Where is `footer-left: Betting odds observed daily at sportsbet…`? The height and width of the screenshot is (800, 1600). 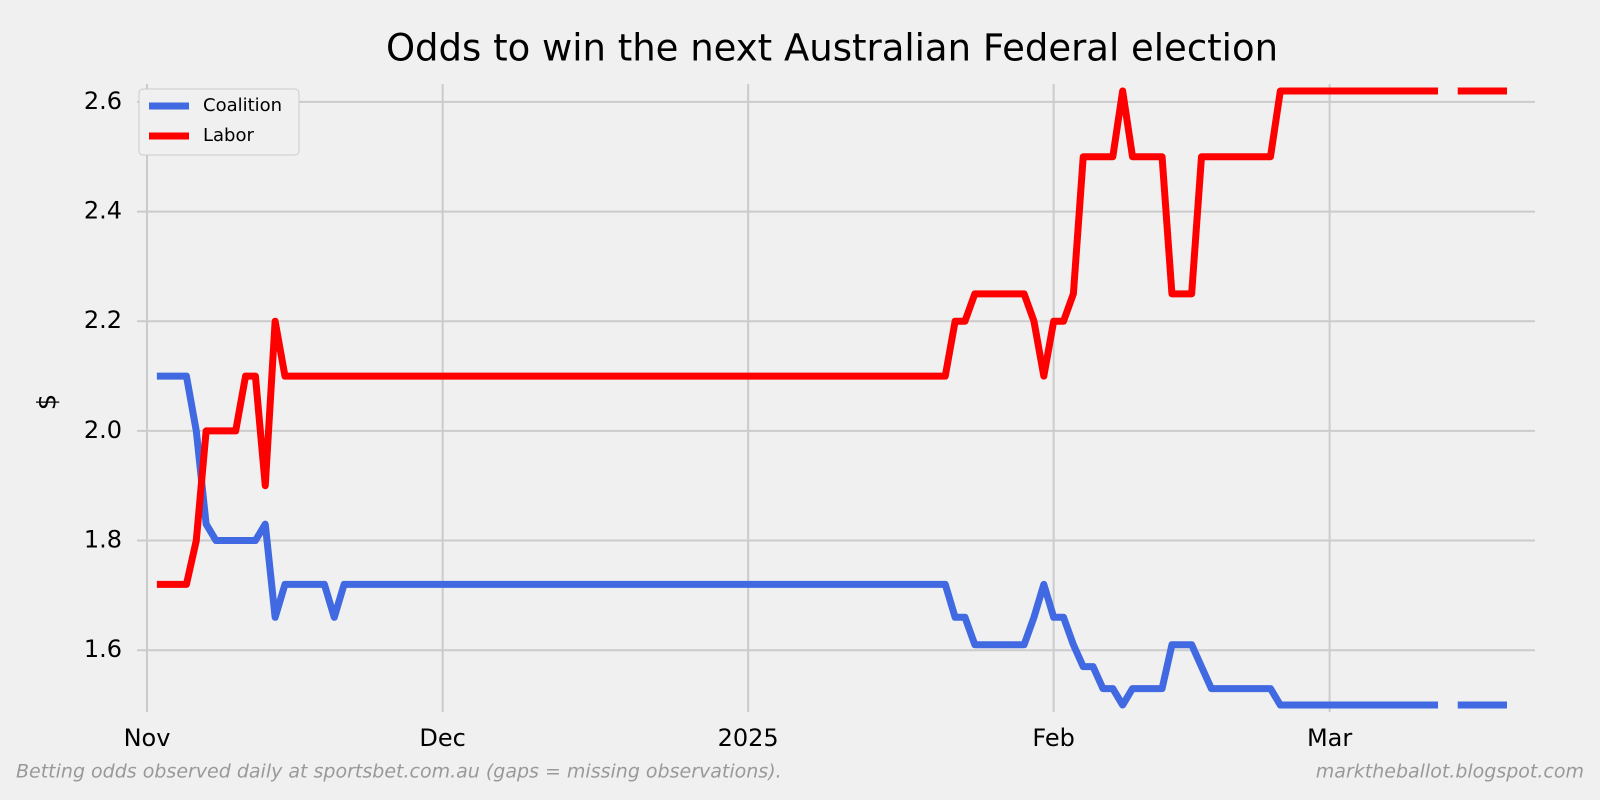 footer-left: Betting odds observed daily at sportsbet… is located at coordinates (399, 772).